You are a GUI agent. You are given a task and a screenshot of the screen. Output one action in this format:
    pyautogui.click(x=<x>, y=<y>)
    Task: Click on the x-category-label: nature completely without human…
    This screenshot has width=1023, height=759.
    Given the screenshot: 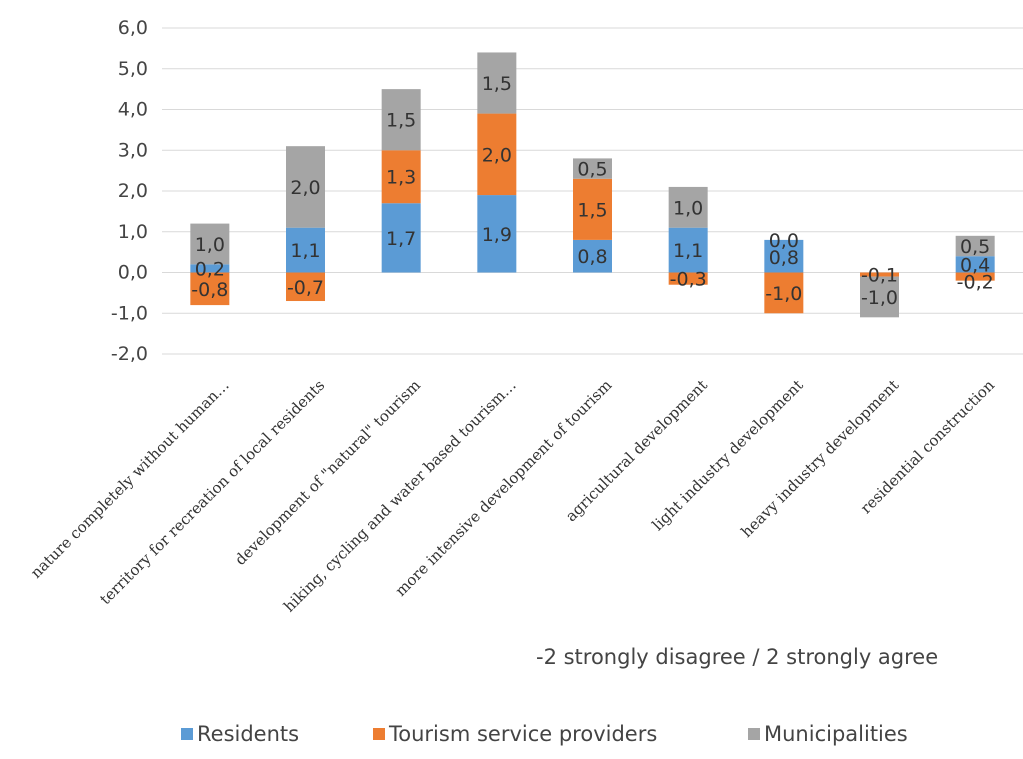 What is the action you would take?
    pyautogui.click(x=130, y=479)
    